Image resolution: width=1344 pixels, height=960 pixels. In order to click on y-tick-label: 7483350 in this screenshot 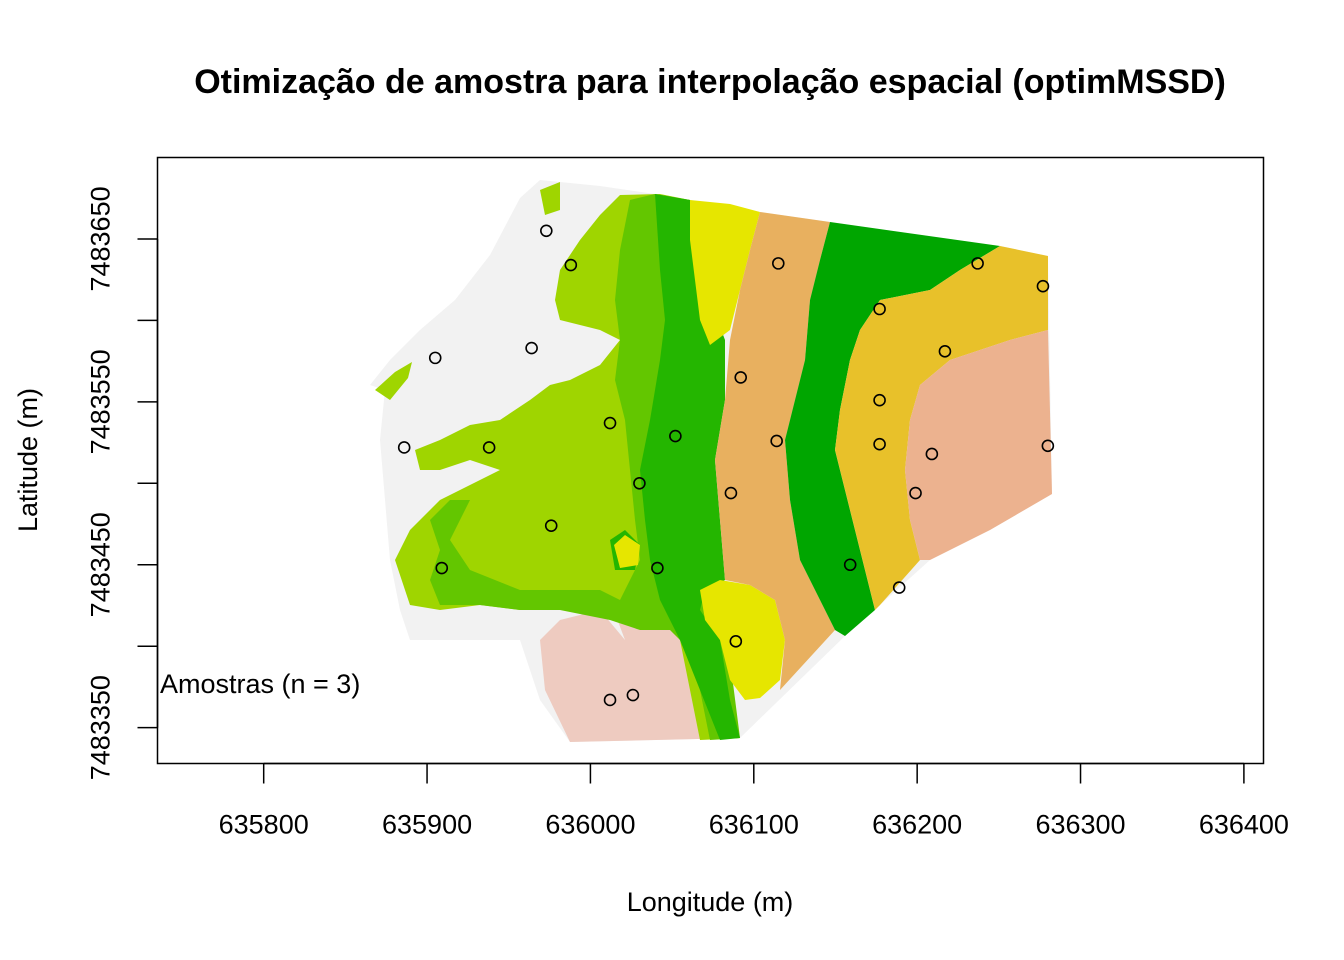, I will do `click(101, 727)`.